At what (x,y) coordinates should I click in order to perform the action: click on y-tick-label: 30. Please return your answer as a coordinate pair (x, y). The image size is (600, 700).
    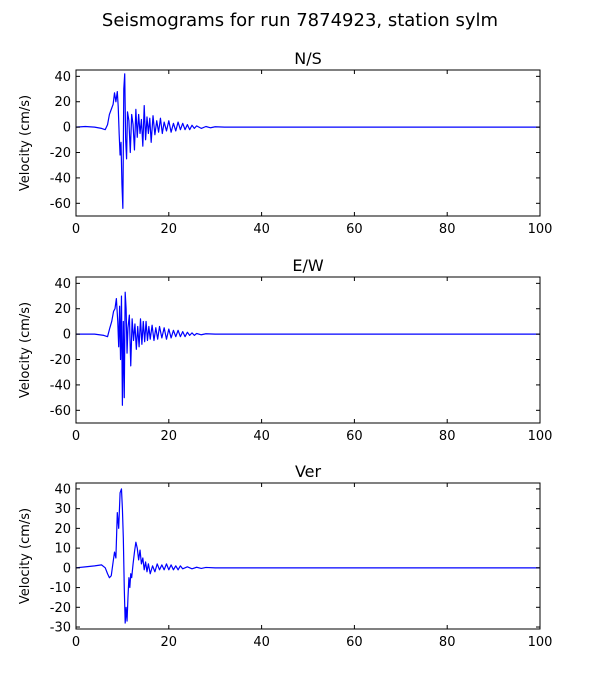
    Looking at the image, I should click on (62, 509).